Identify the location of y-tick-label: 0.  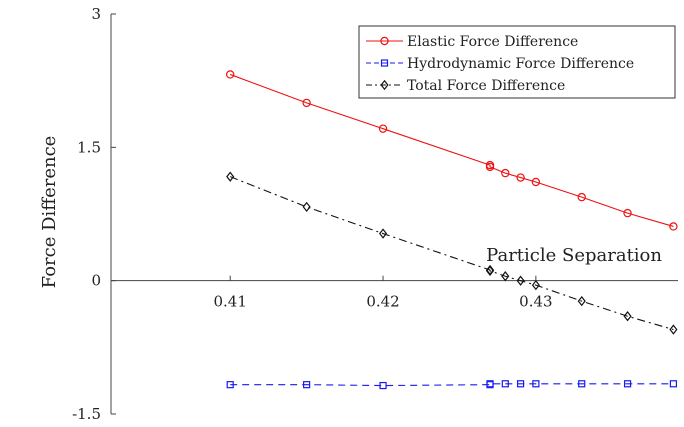
(96, 281).